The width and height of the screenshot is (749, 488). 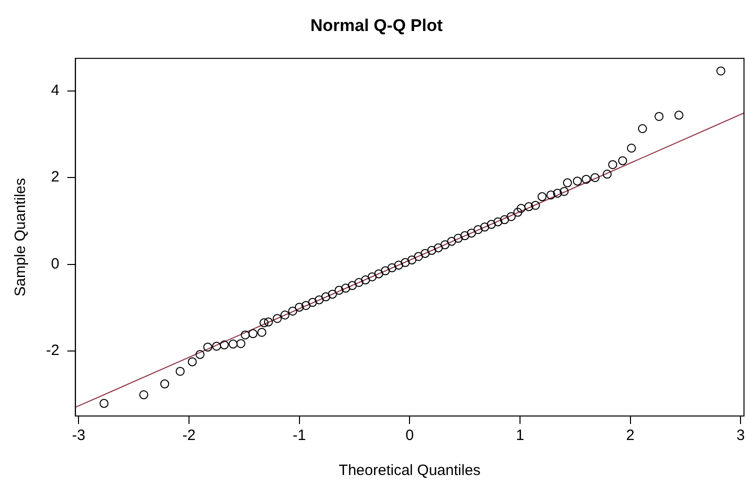 What do you see at coordinates (409, 435) in the screenshot?
I see `x-tick-label: 0` at bounding box center [409, 435].